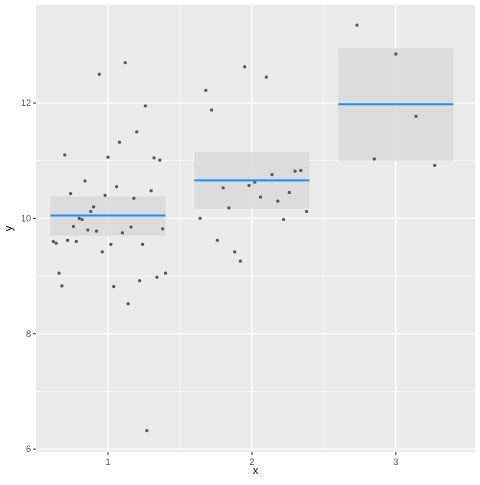  Describe the element at coordinates (9, 228) in the screenshot. I see `y-axis-title: y` at that location.